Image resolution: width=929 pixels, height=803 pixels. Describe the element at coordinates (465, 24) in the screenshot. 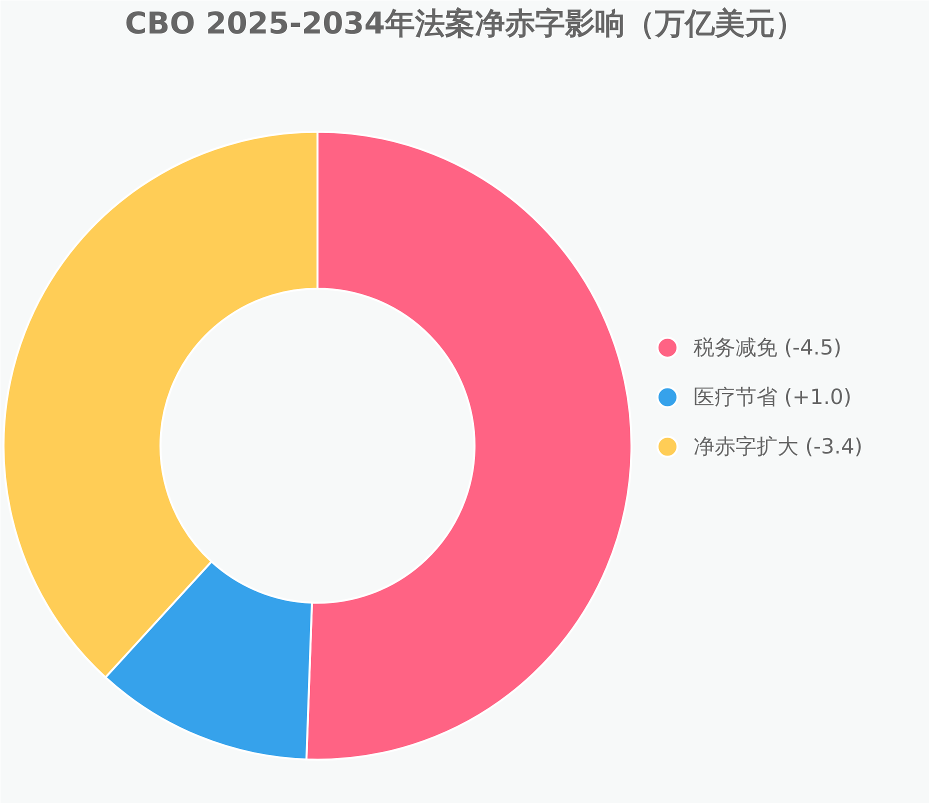

I see `chart-title: CBO 2025-2034年法案净赤字影响（万亿美元）` at that location.